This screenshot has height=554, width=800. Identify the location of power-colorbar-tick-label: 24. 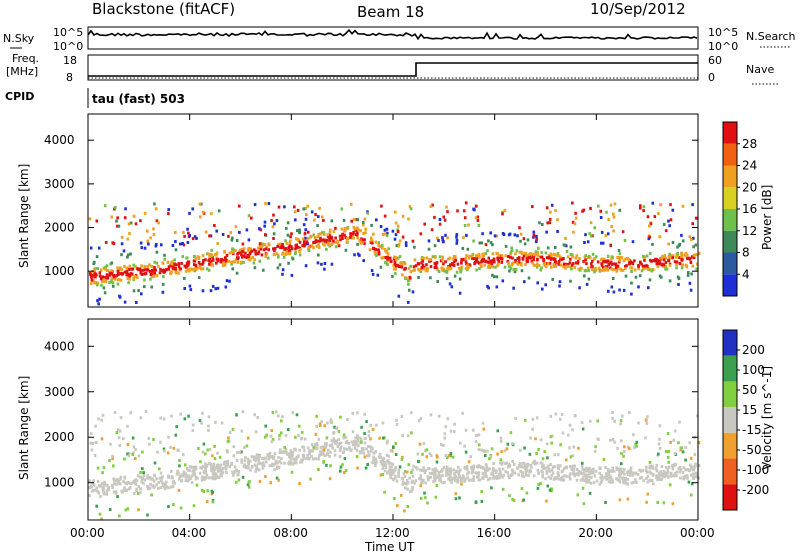
(749, 166).